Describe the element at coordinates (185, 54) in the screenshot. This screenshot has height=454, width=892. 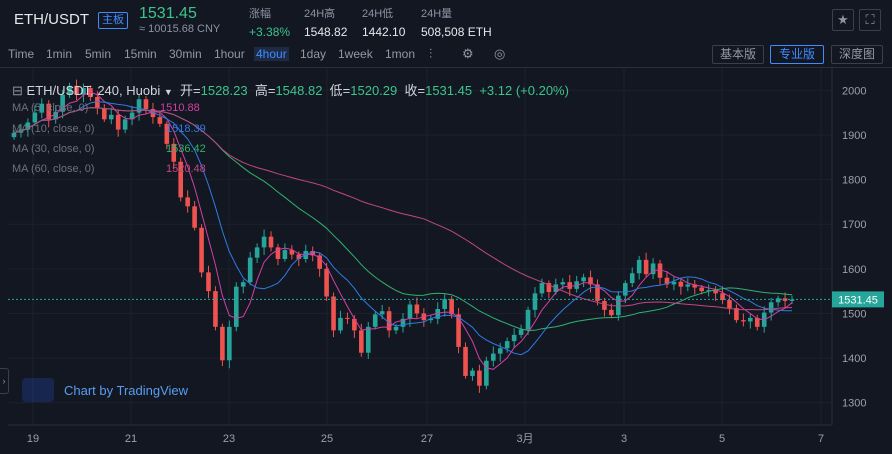
I see `tf-30min: 30min` at that location.